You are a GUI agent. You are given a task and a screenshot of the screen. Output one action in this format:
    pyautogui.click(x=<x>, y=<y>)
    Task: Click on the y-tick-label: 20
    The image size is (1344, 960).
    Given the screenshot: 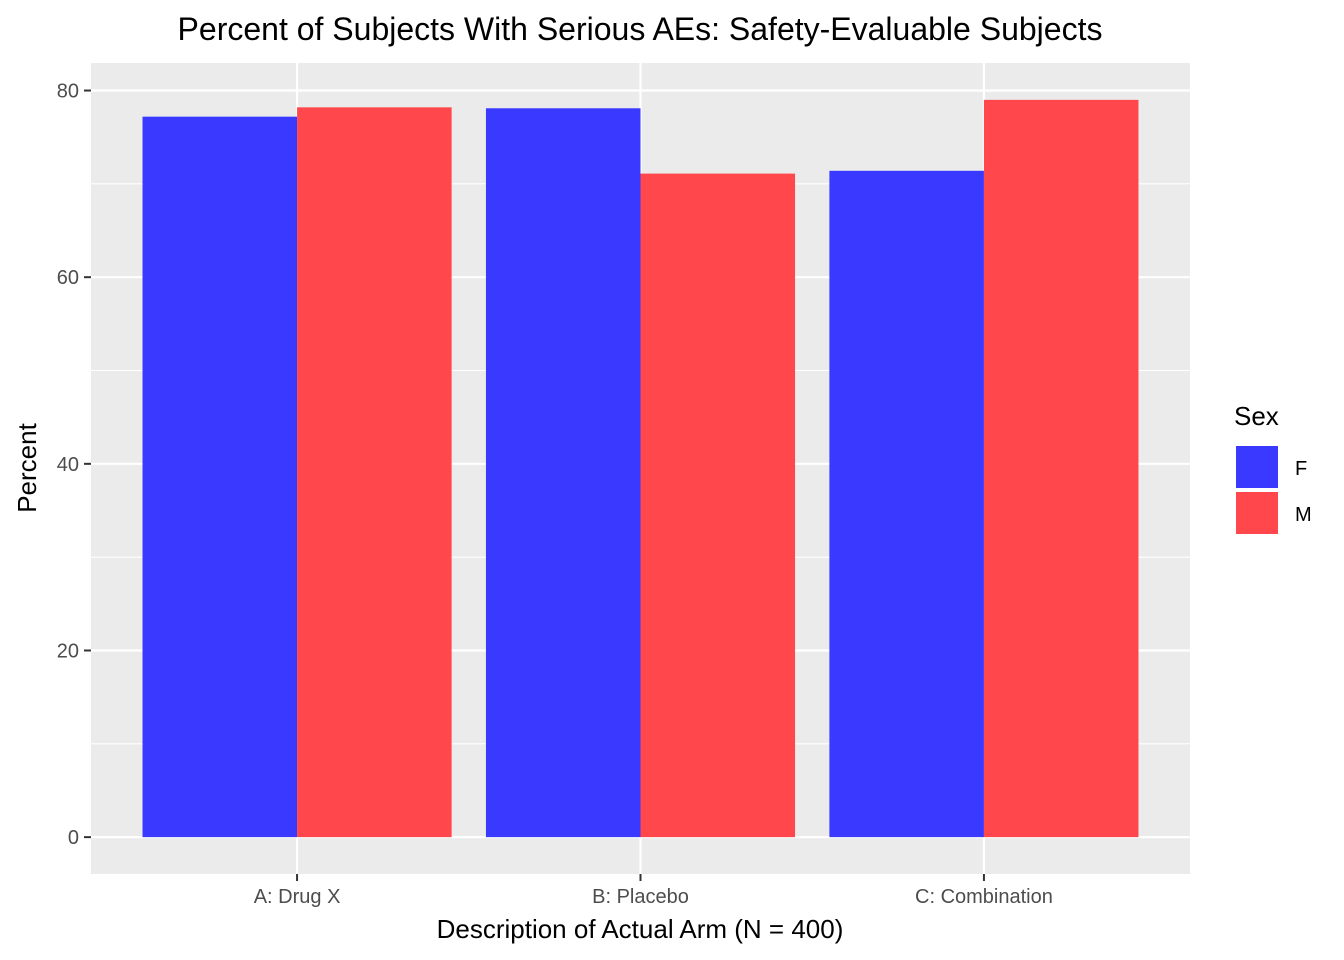 What is the action you would take?
    pyautogui.click(x=68, y=651)
    